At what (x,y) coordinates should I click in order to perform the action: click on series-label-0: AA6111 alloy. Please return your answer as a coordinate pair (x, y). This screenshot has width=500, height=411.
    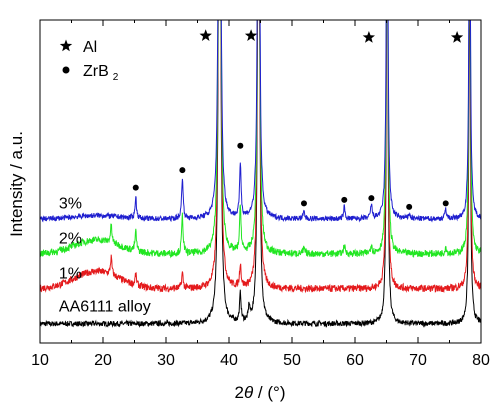
    Looking at the image, I should click on (105, 307).